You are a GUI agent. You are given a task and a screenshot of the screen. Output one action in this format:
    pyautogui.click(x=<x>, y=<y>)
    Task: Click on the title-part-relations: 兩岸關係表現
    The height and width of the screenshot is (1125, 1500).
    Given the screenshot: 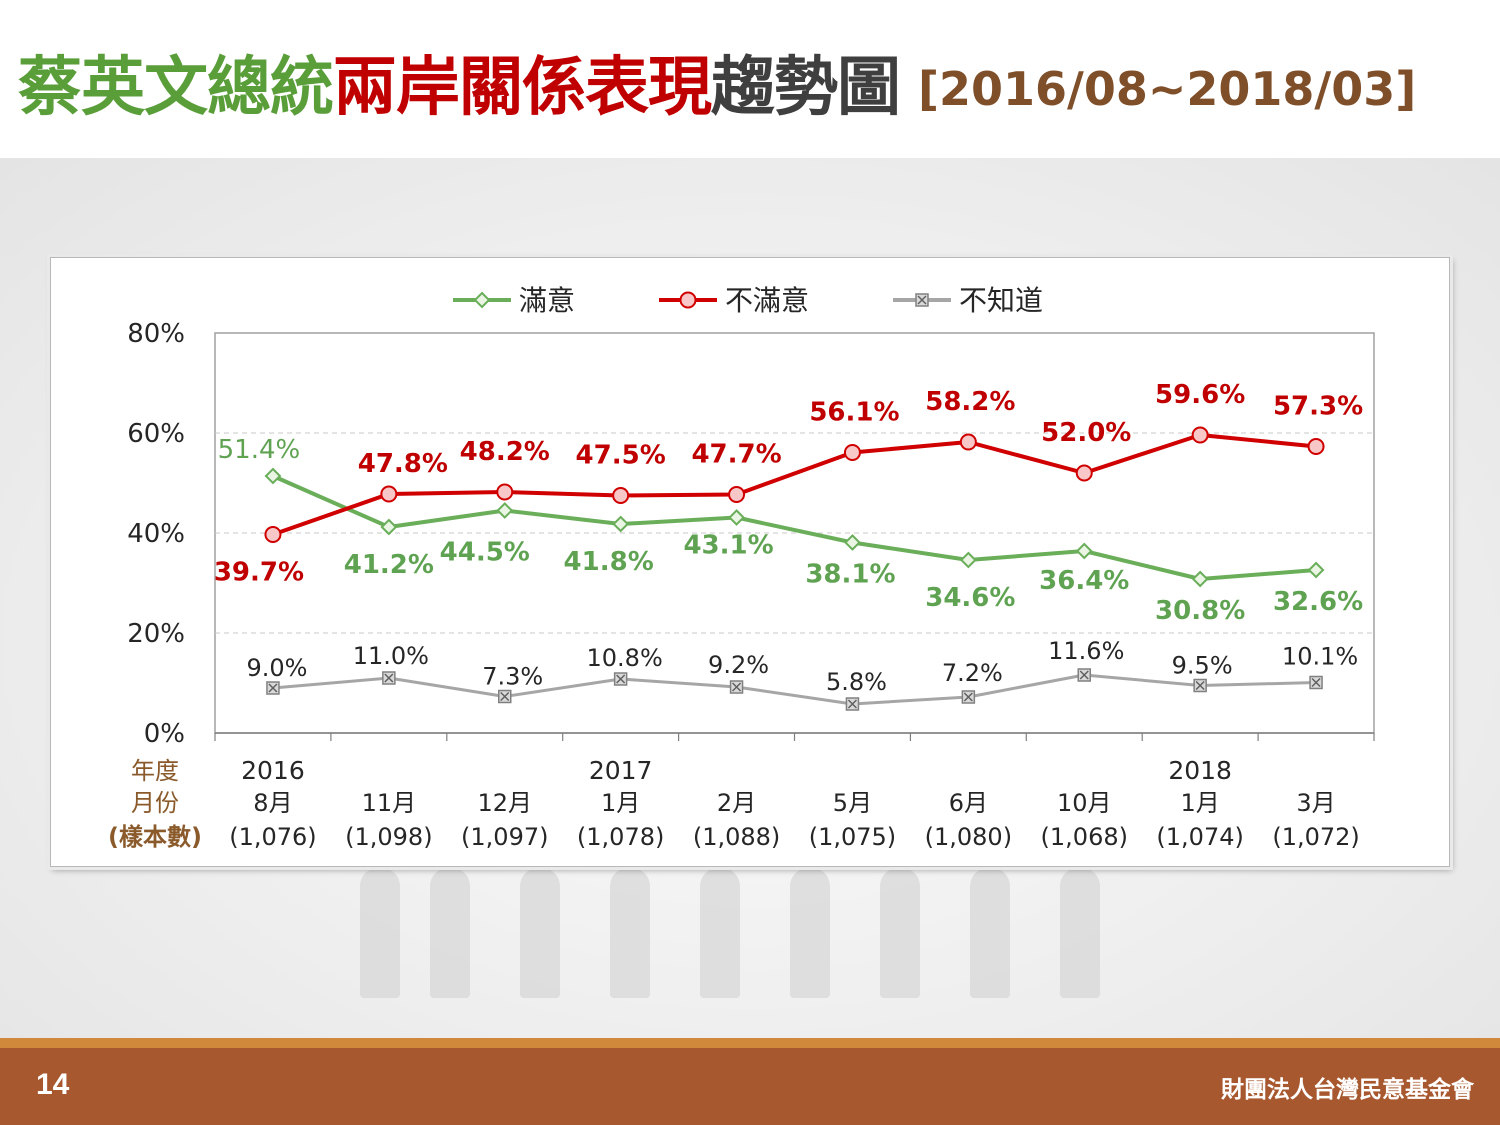 What is the action you would take?
    pyautogui.click(x=522, y=88)
    